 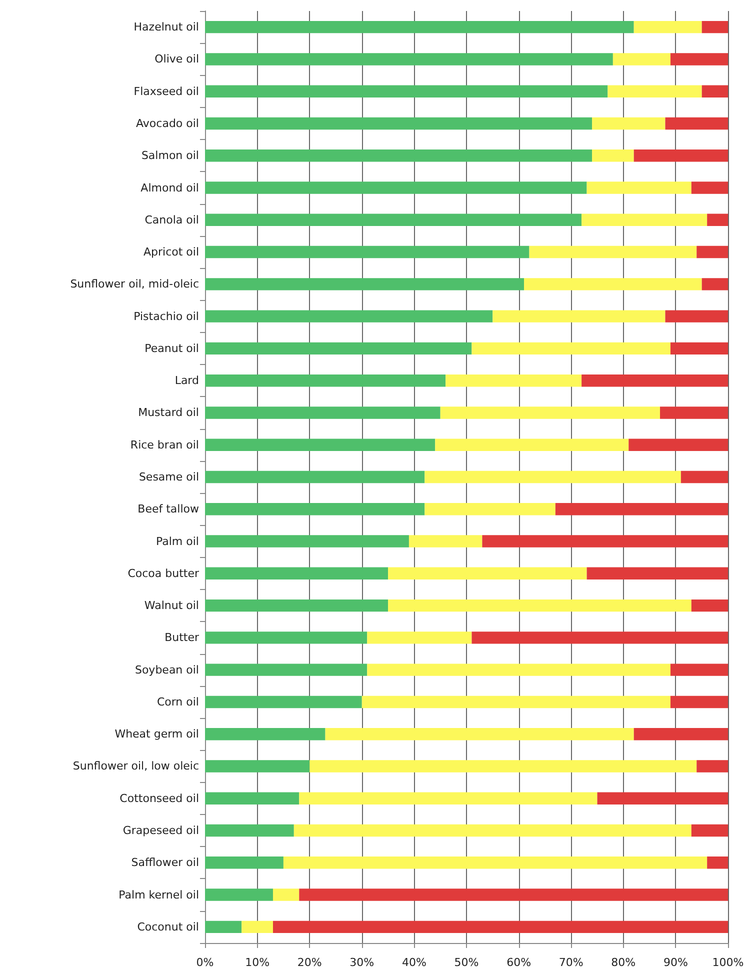 What do you see at coordinates (309, 962) in the screenshot?
I see `x-tick-label: 20%` at bounding box center [309, 962].